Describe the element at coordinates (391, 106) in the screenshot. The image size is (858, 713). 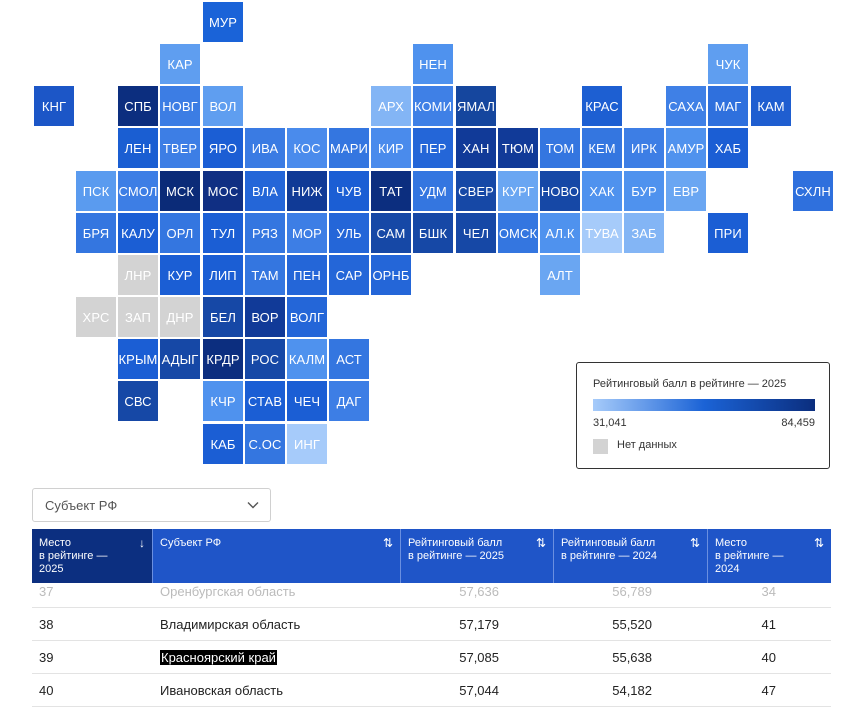
I see `region-tile: АРХ` at that location.